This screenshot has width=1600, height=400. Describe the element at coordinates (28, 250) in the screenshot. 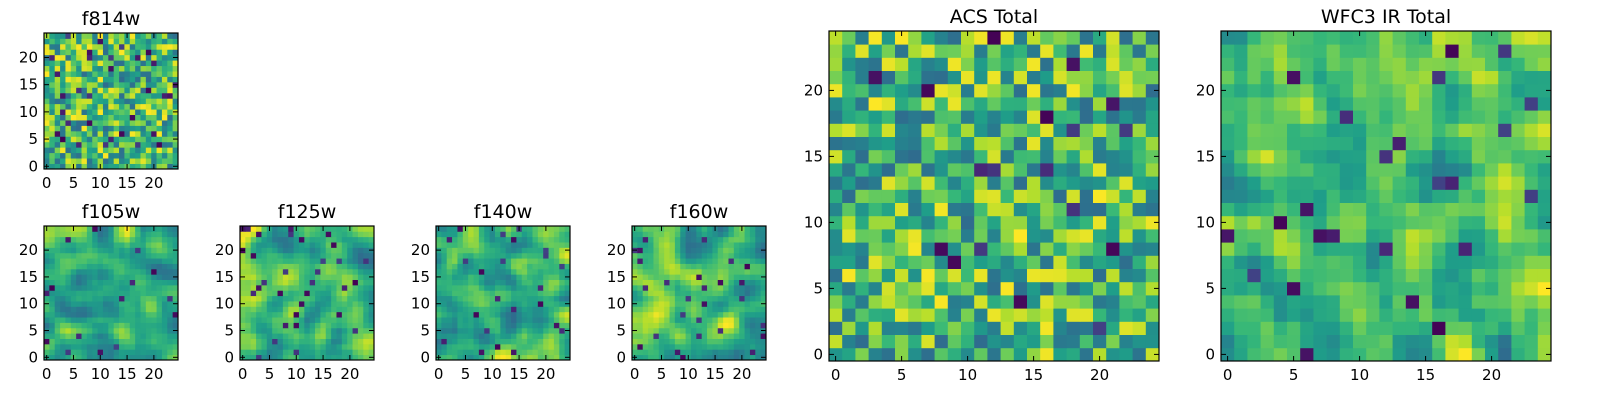

I see `y-tick-label: 20` at that location.